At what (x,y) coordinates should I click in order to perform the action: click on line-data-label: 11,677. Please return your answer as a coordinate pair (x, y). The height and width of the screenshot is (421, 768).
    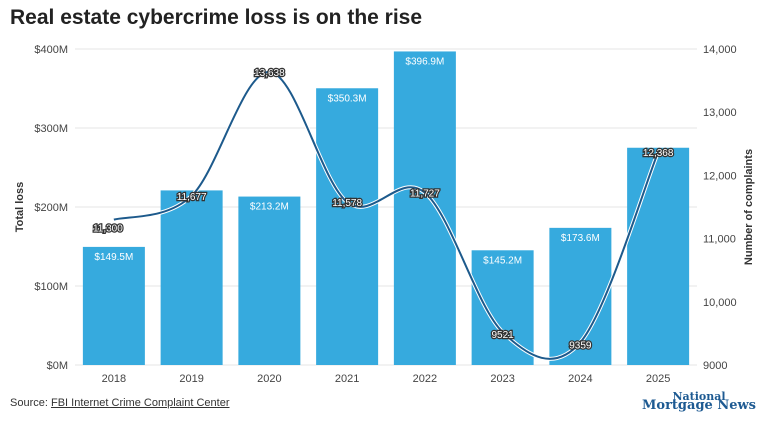
    Looking at the image, I should click on (192, 197).